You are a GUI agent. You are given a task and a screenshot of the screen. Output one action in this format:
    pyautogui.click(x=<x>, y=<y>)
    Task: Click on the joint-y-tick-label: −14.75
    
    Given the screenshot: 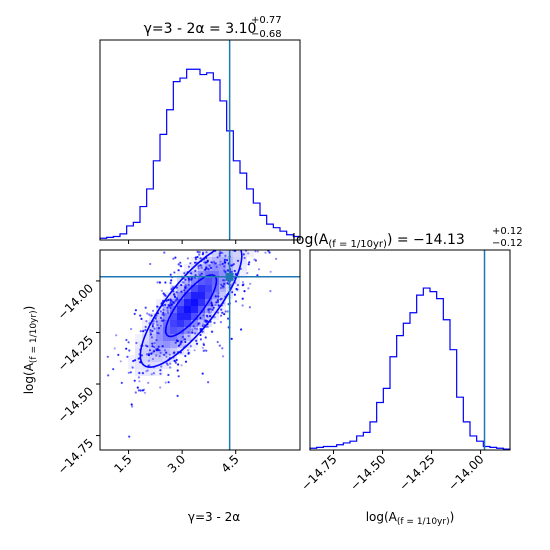 What is the action you would take?
    pyautogui.click(x=75, y=456)
    